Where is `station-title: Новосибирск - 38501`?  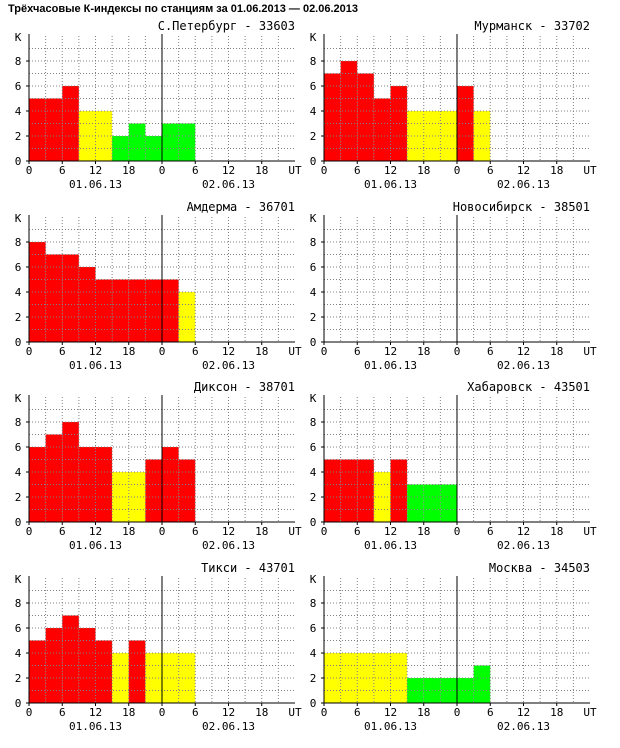 station-title: Новосибирск - 38501 is located at coordinates (521, 207).